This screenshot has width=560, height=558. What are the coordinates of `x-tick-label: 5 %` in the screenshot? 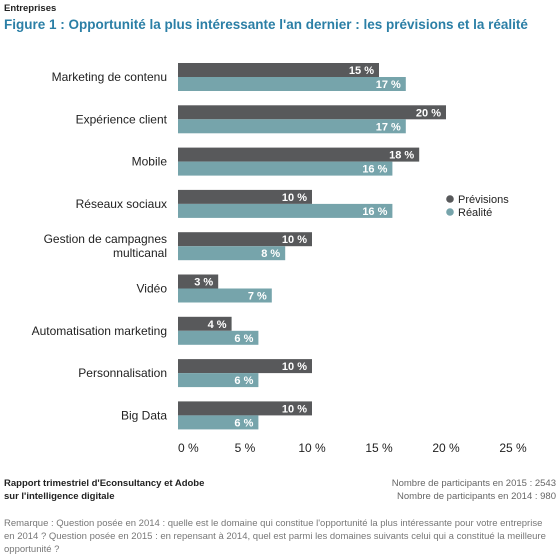 It's located at (245, 448).